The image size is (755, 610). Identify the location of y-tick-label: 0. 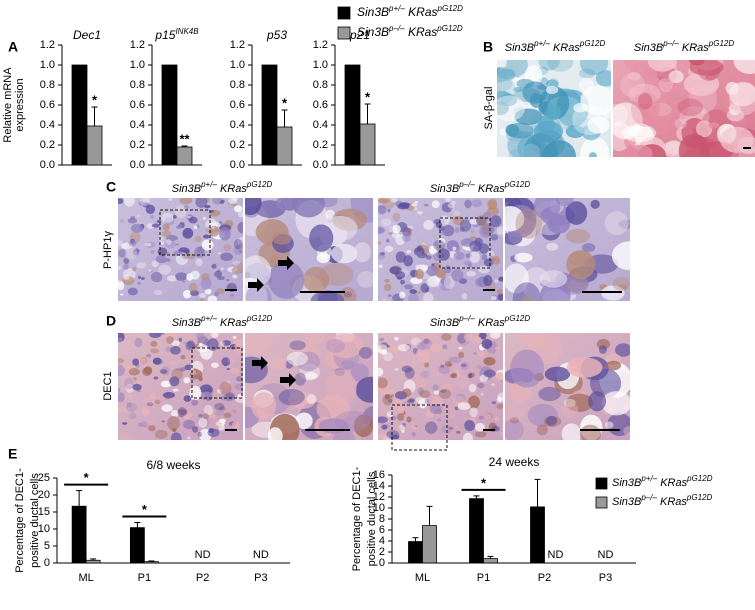
(47, 563).